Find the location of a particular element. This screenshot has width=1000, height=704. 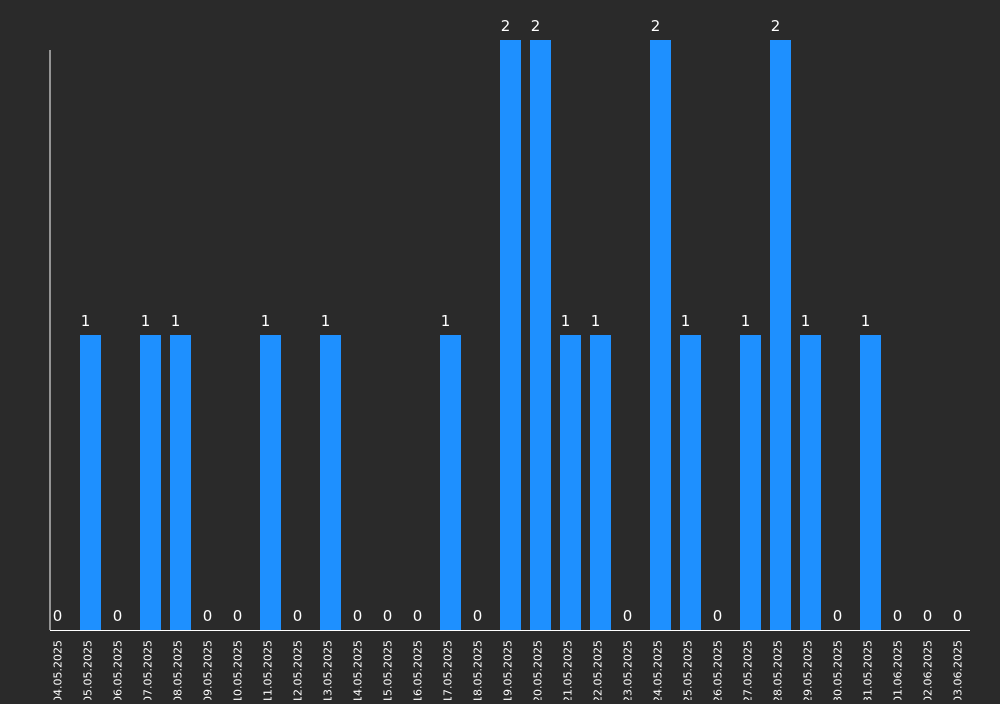

value-label-10.05.2025: 0 is located at coordinates (238, 616).